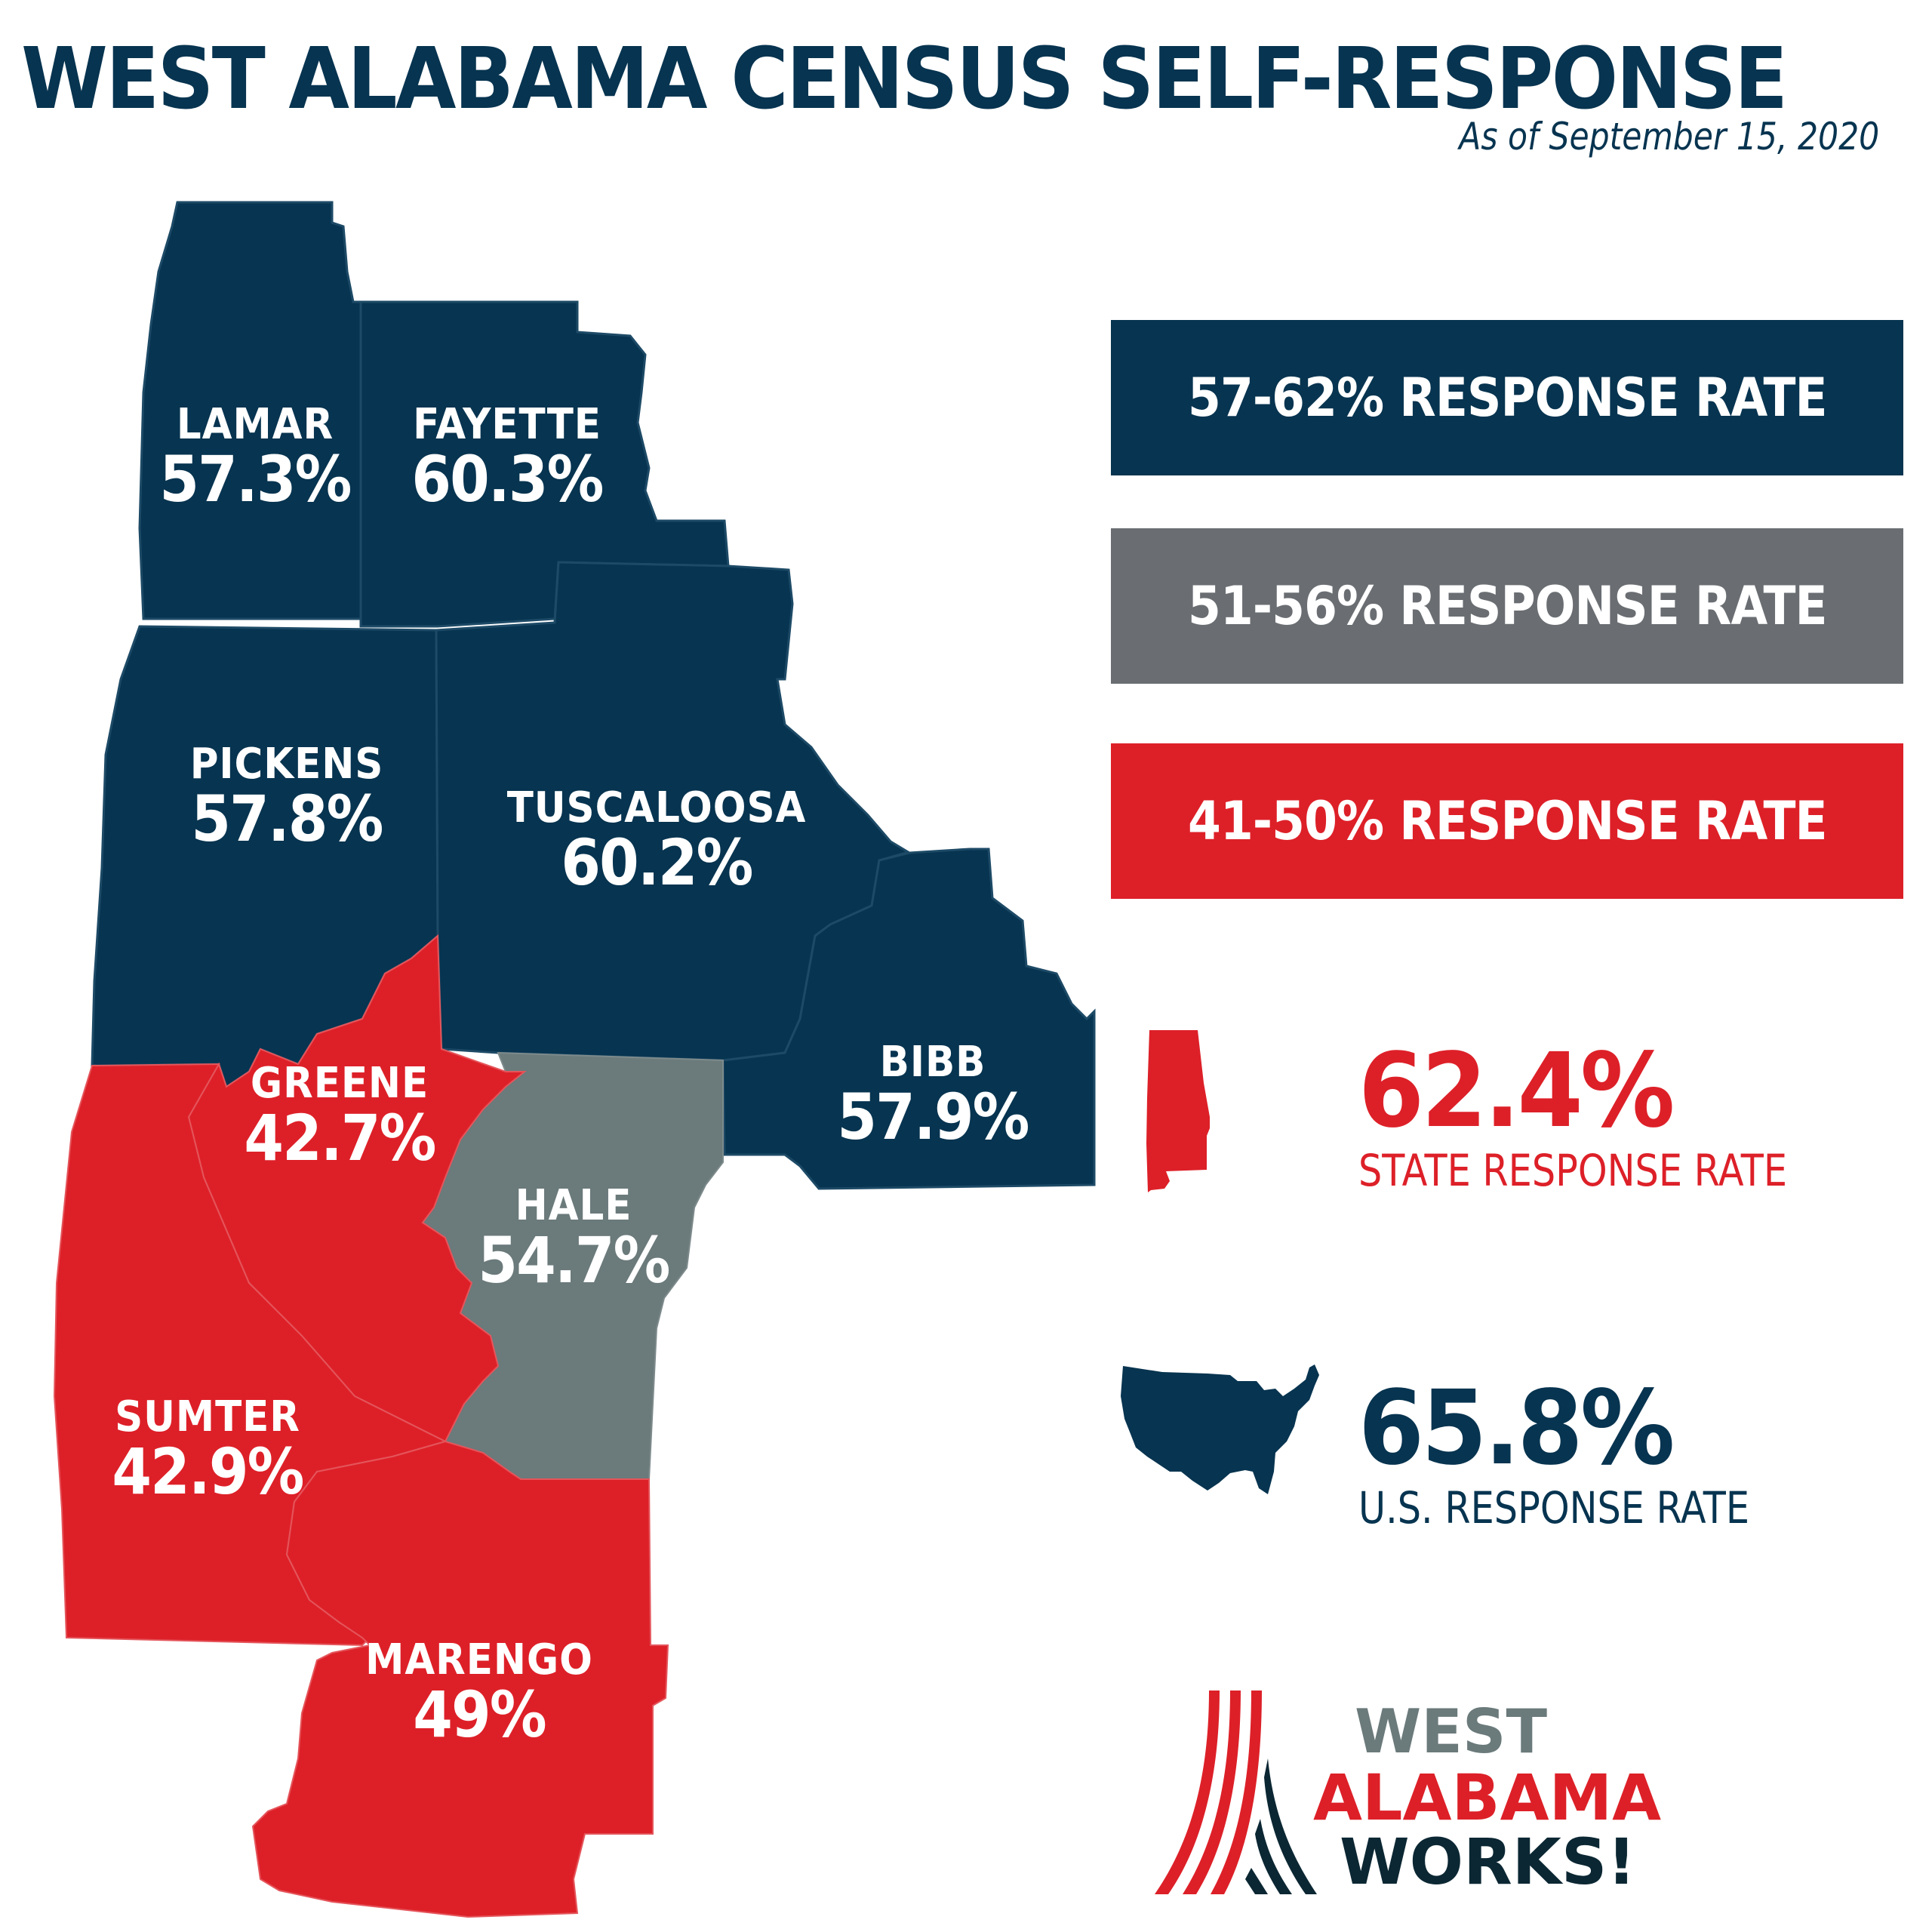  What do you see at coordinates (1554, 1508) in the screenshot?
I see `us-rate-label: U.S. RESPONSE RATE` at bounding box center [1554, 1508].